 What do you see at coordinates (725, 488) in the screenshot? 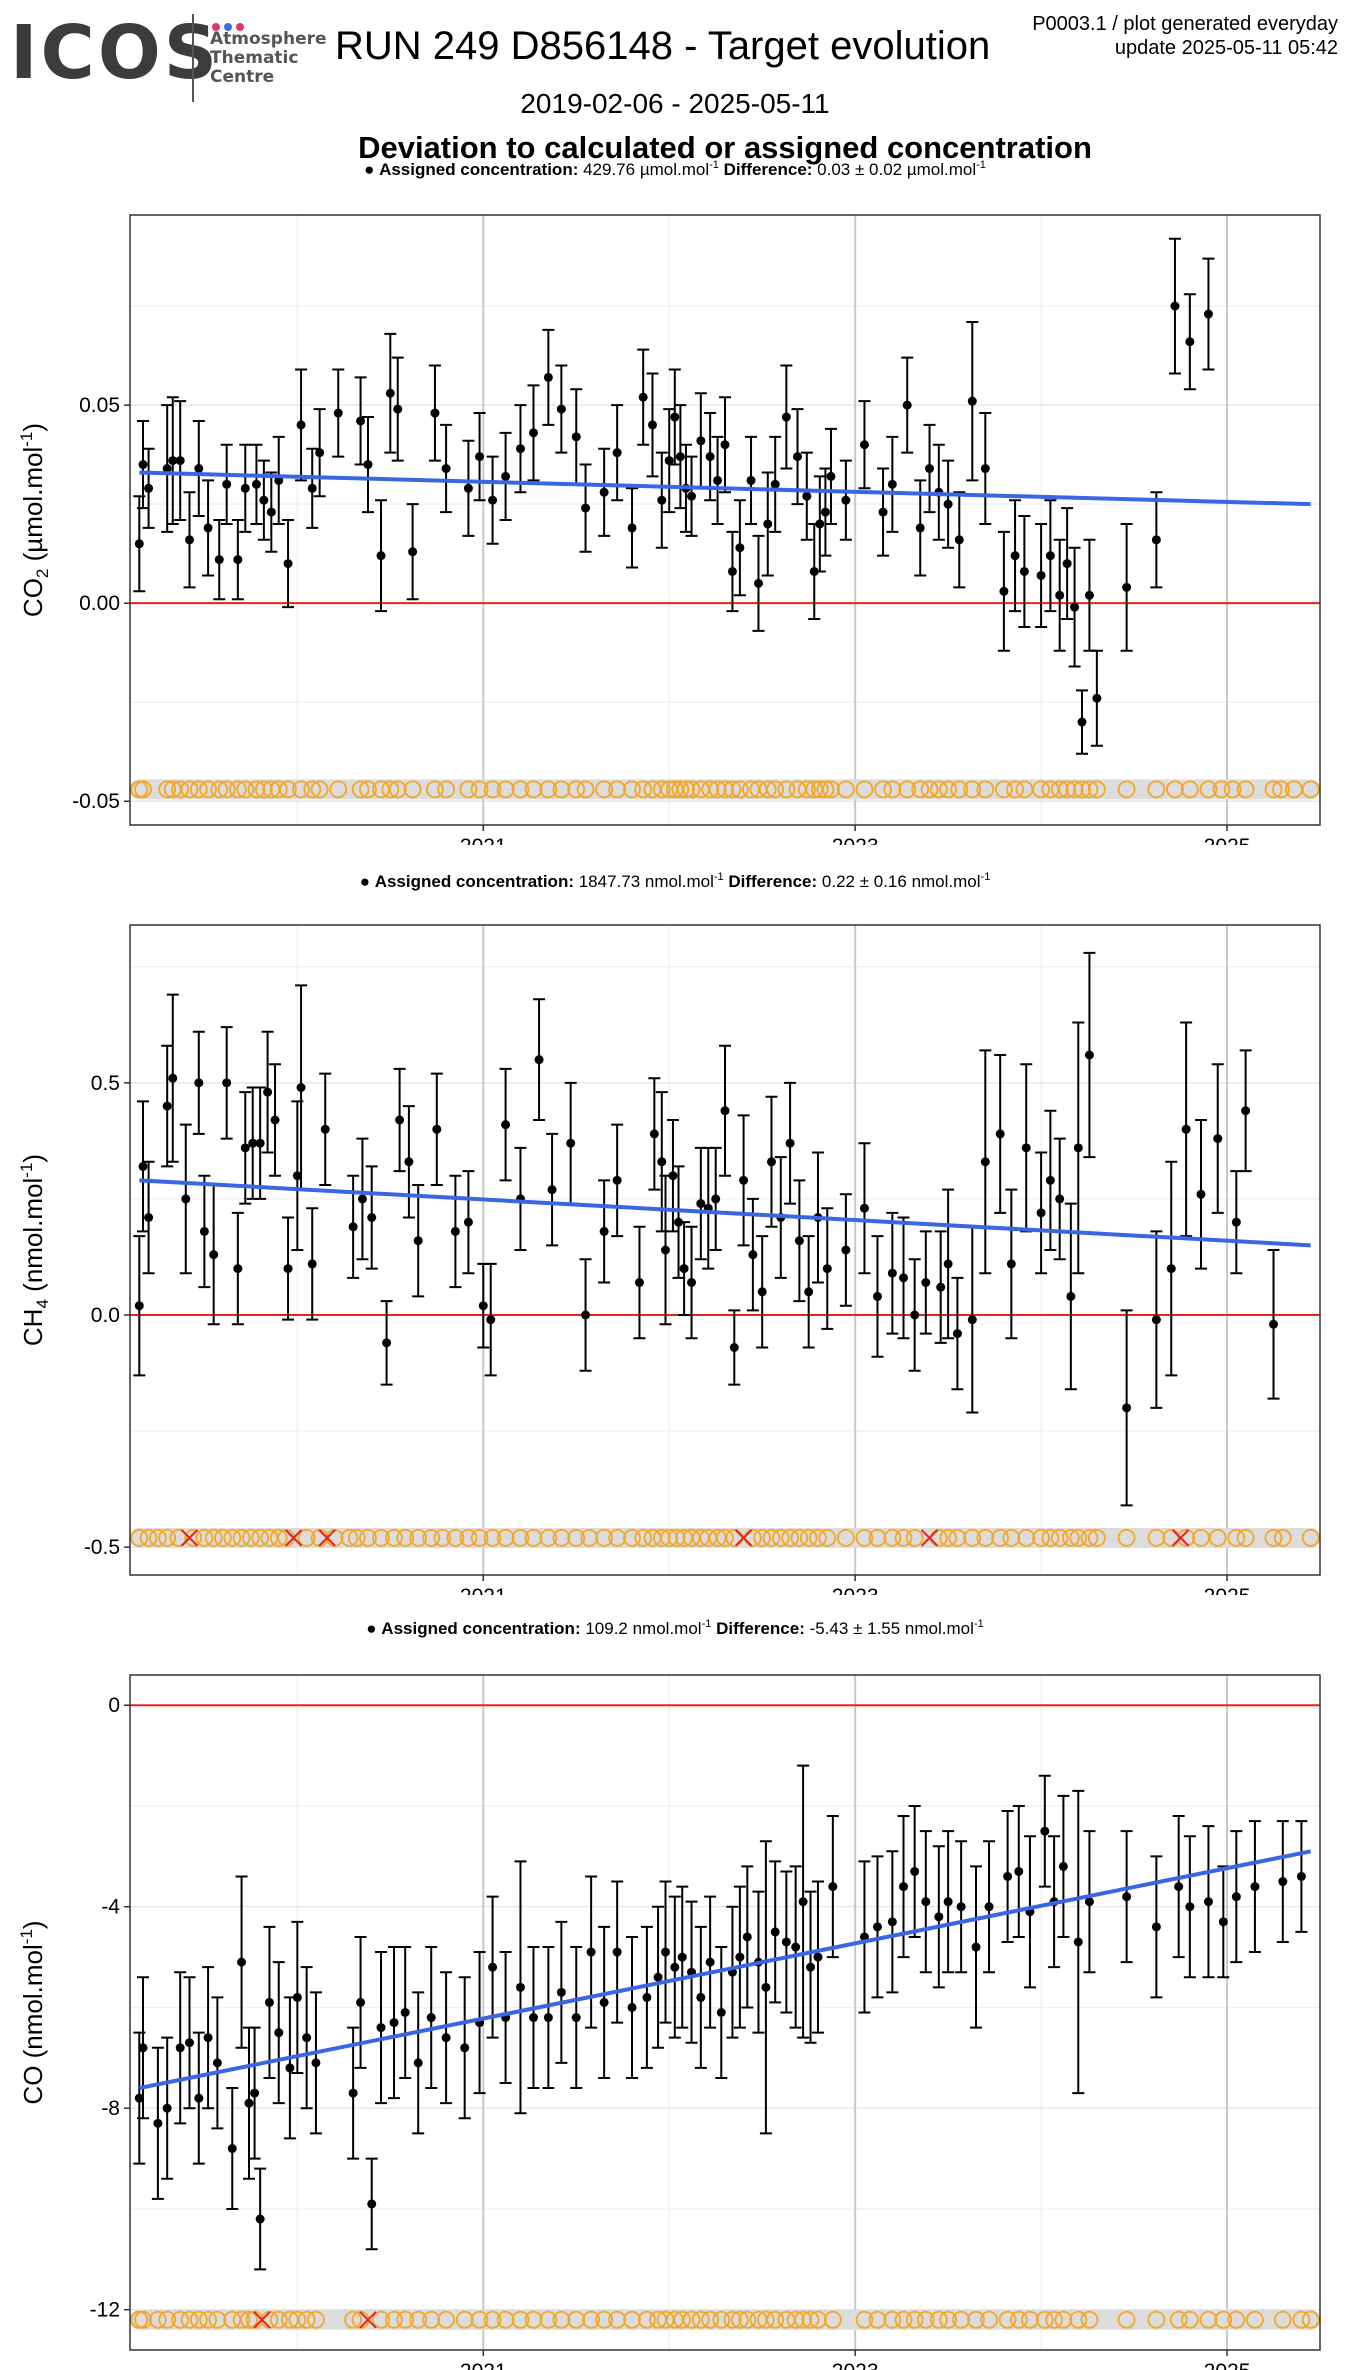
I see `trend-line` at bounding box center [725, 488].